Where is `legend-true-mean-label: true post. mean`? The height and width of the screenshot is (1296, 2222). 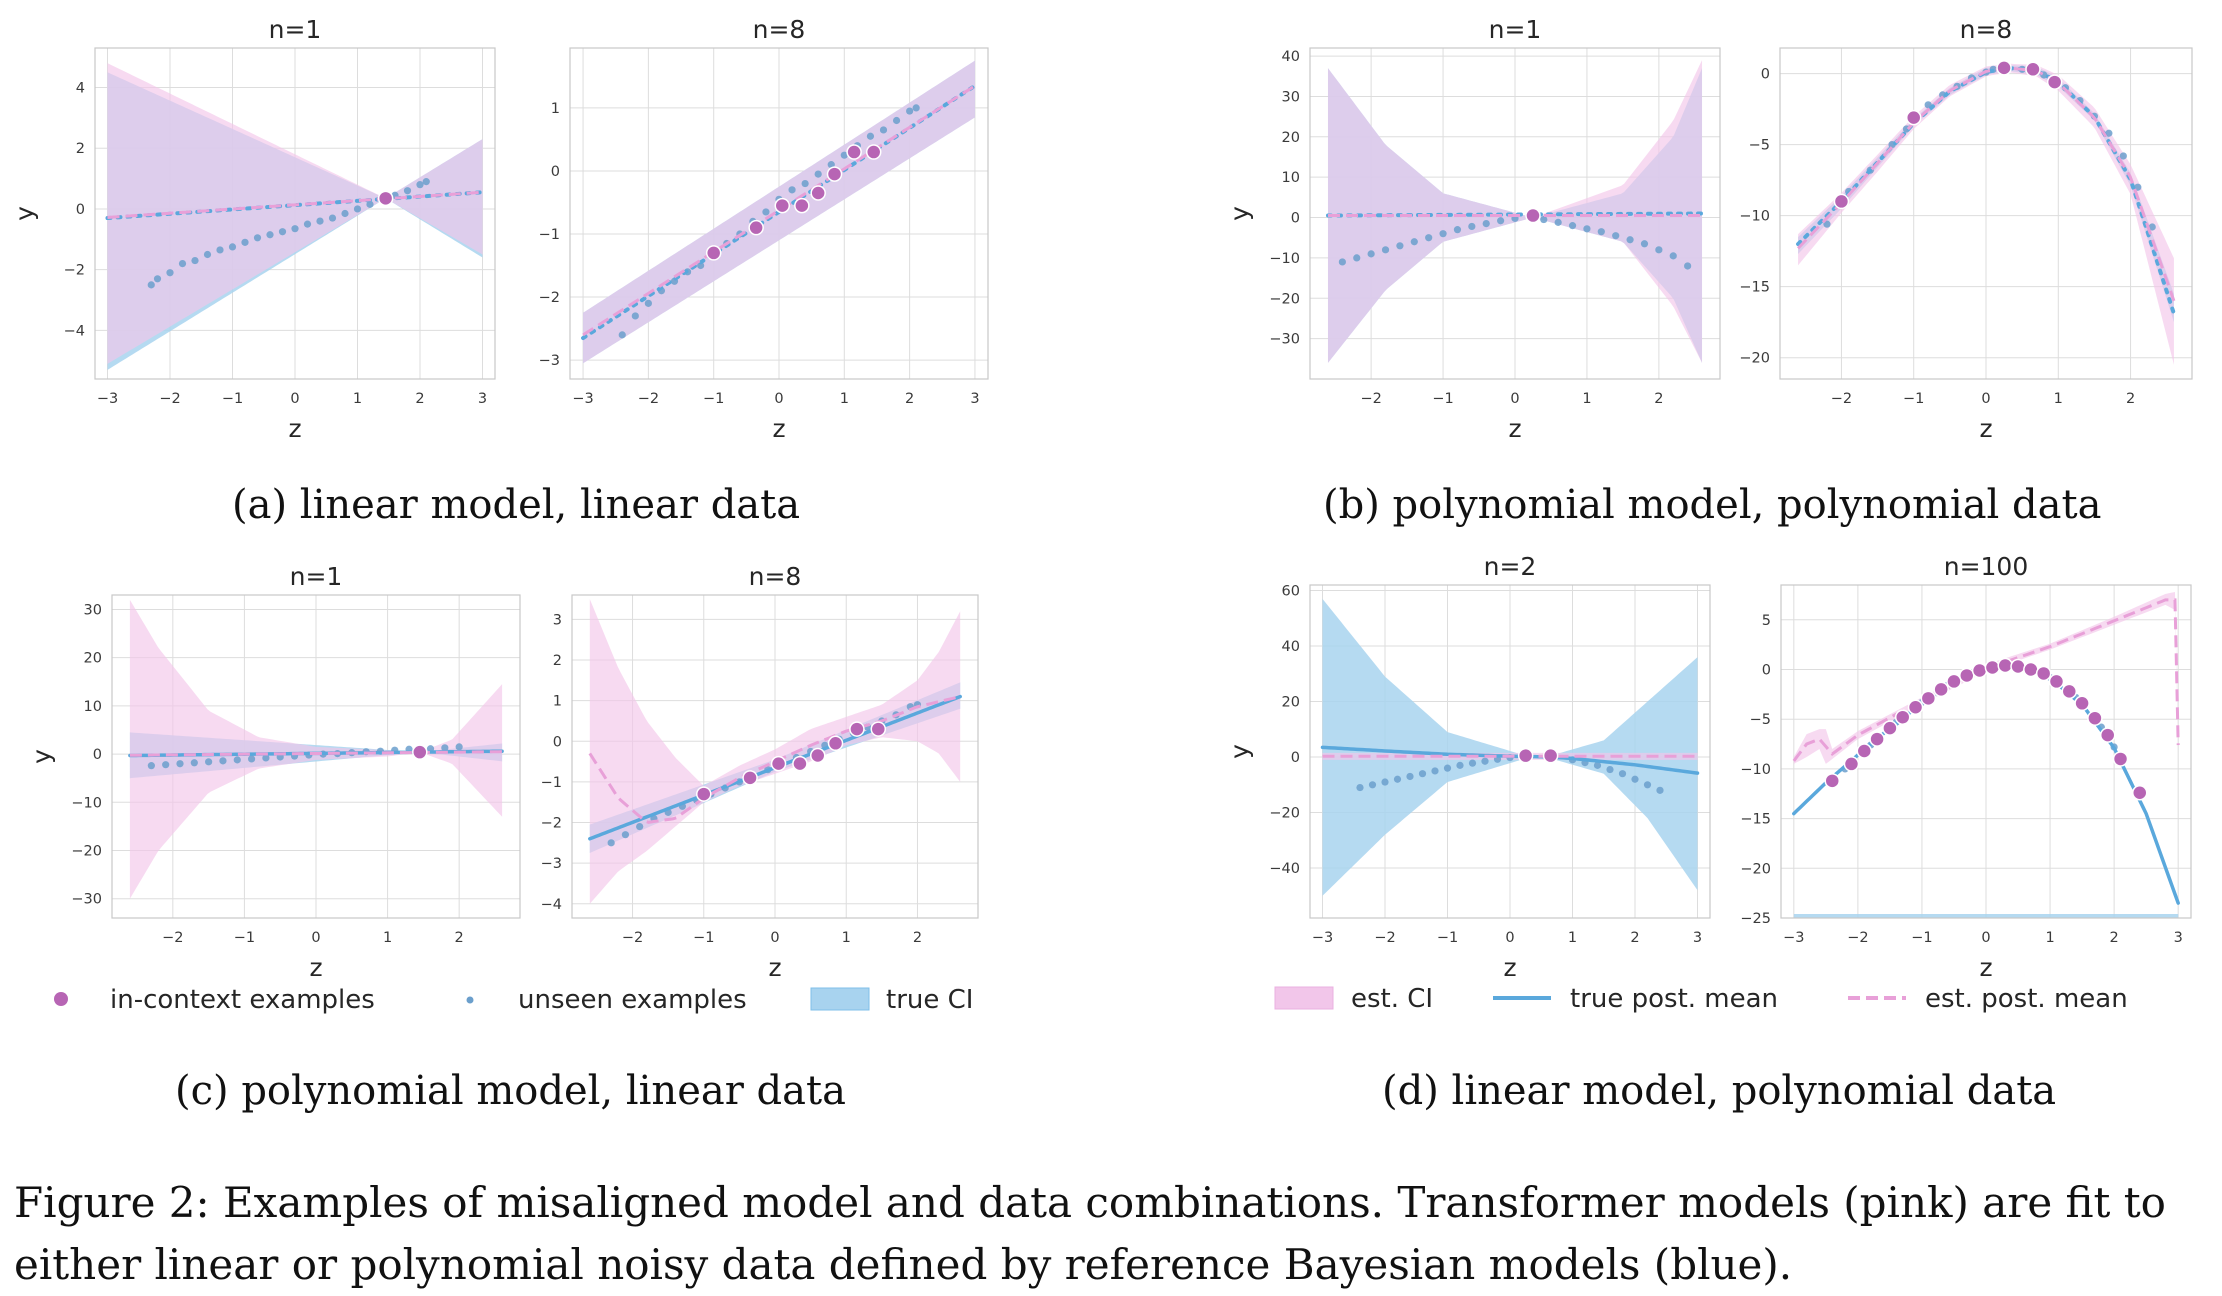
legend-true-mean-label: true post. mean is located at coordinates (1674, 999).